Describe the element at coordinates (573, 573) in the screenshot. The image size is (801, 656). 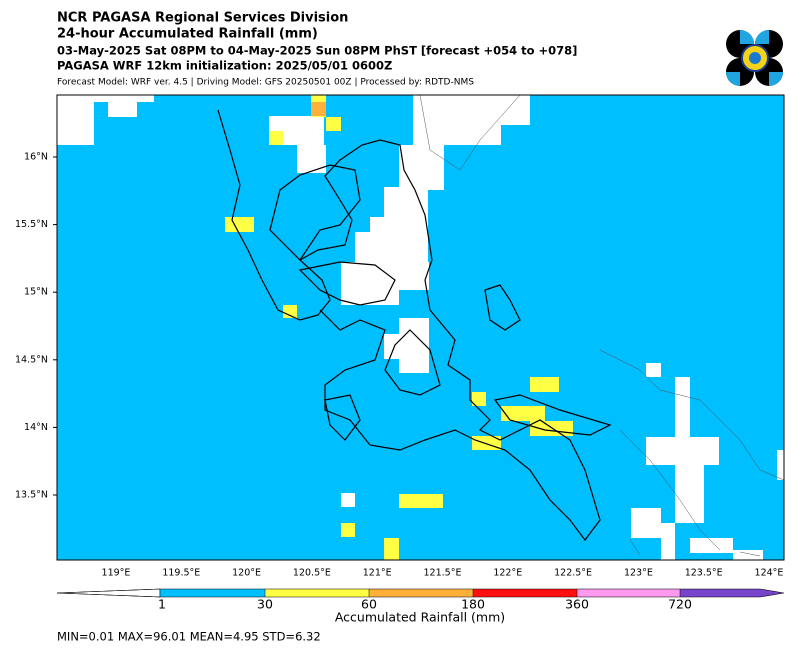
I see `lon-label: 122.5°E` at that location.